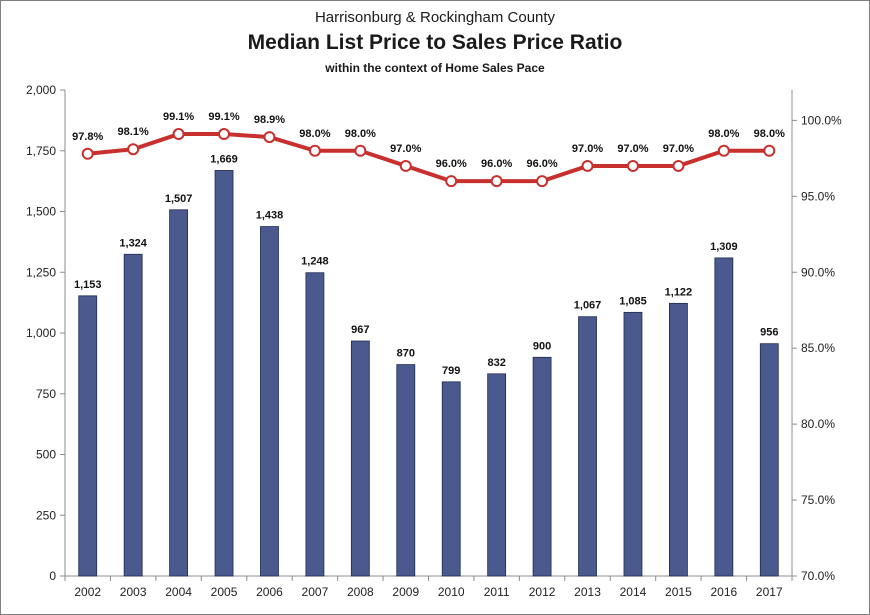 The width and height of the screenshot is (870, 615). I want to click on bar-data-label: 900, so click(542, 346).